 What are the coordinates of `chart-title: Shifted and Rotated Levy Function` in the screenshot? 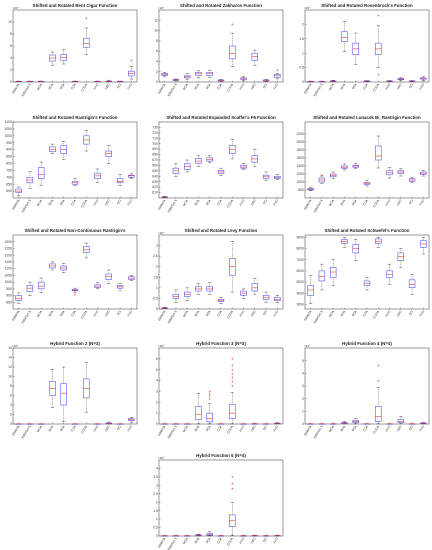 It's located at (221, 230).